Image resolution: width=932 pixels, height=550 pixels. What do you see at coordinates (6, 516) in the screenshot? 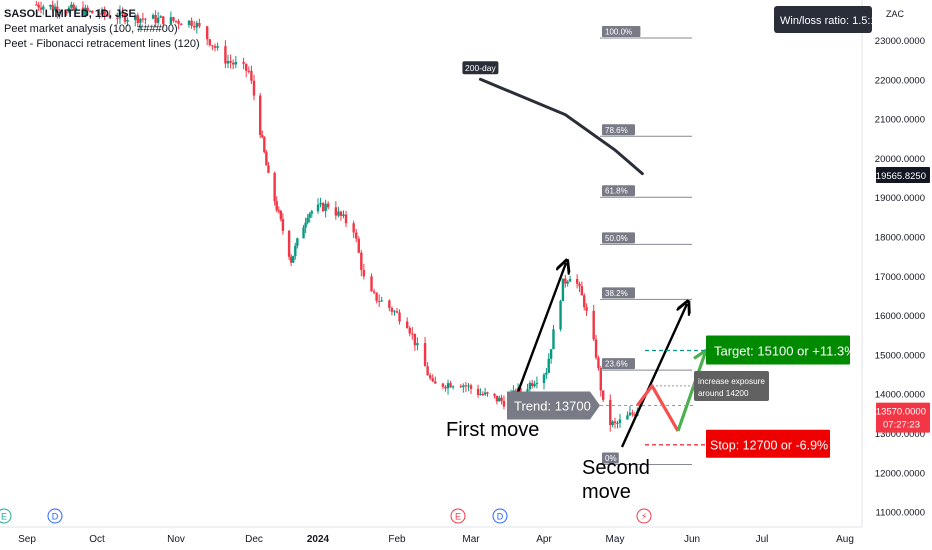
I see `event-marker: E` at bounding box center [6, 516].